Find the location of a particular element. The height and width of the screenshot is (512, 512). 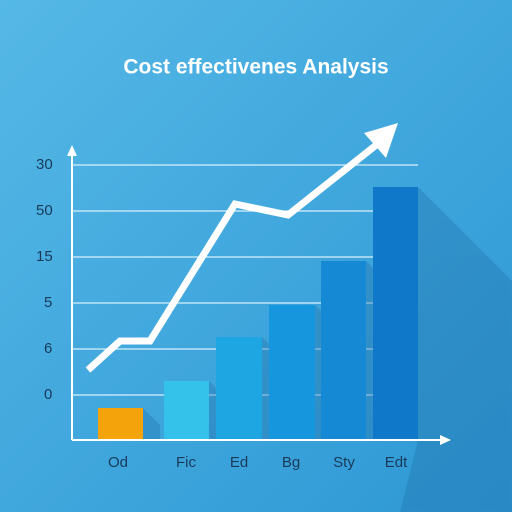

x-labels: Od Fic Ed Bg Sty Edt is located at coordinates (258, 462).